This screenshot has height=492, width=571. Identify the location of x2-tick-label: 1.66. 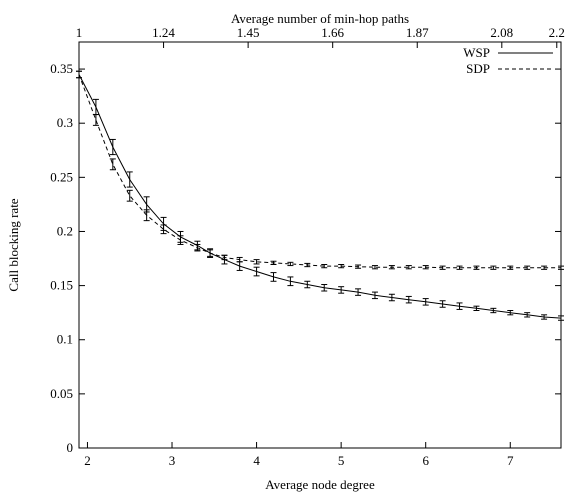
(332, 32).